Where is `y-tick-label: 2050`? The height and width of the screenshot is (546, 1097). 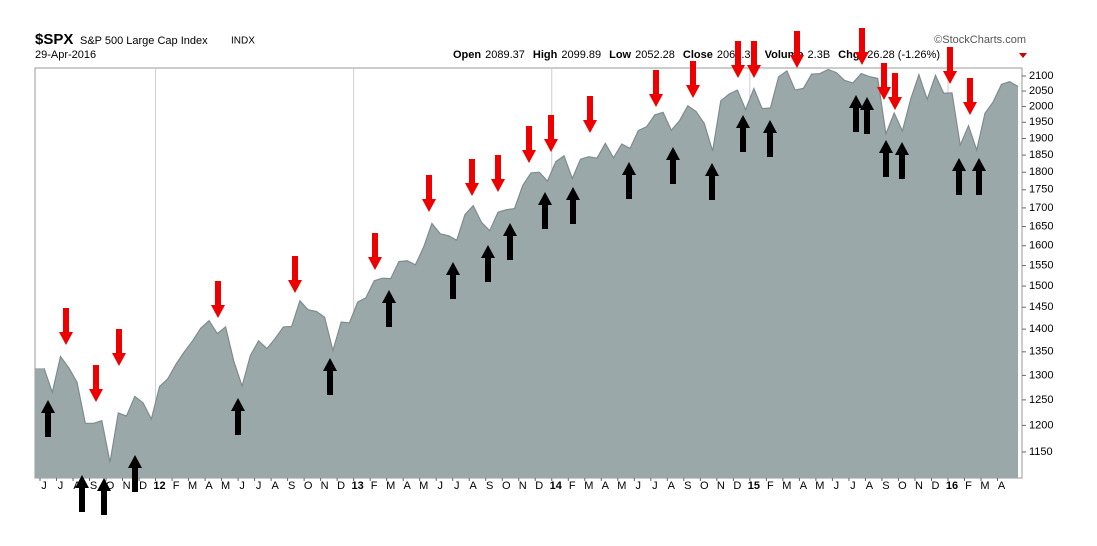
y-tick-label: 2050 is located at coordinates (1041, 91).